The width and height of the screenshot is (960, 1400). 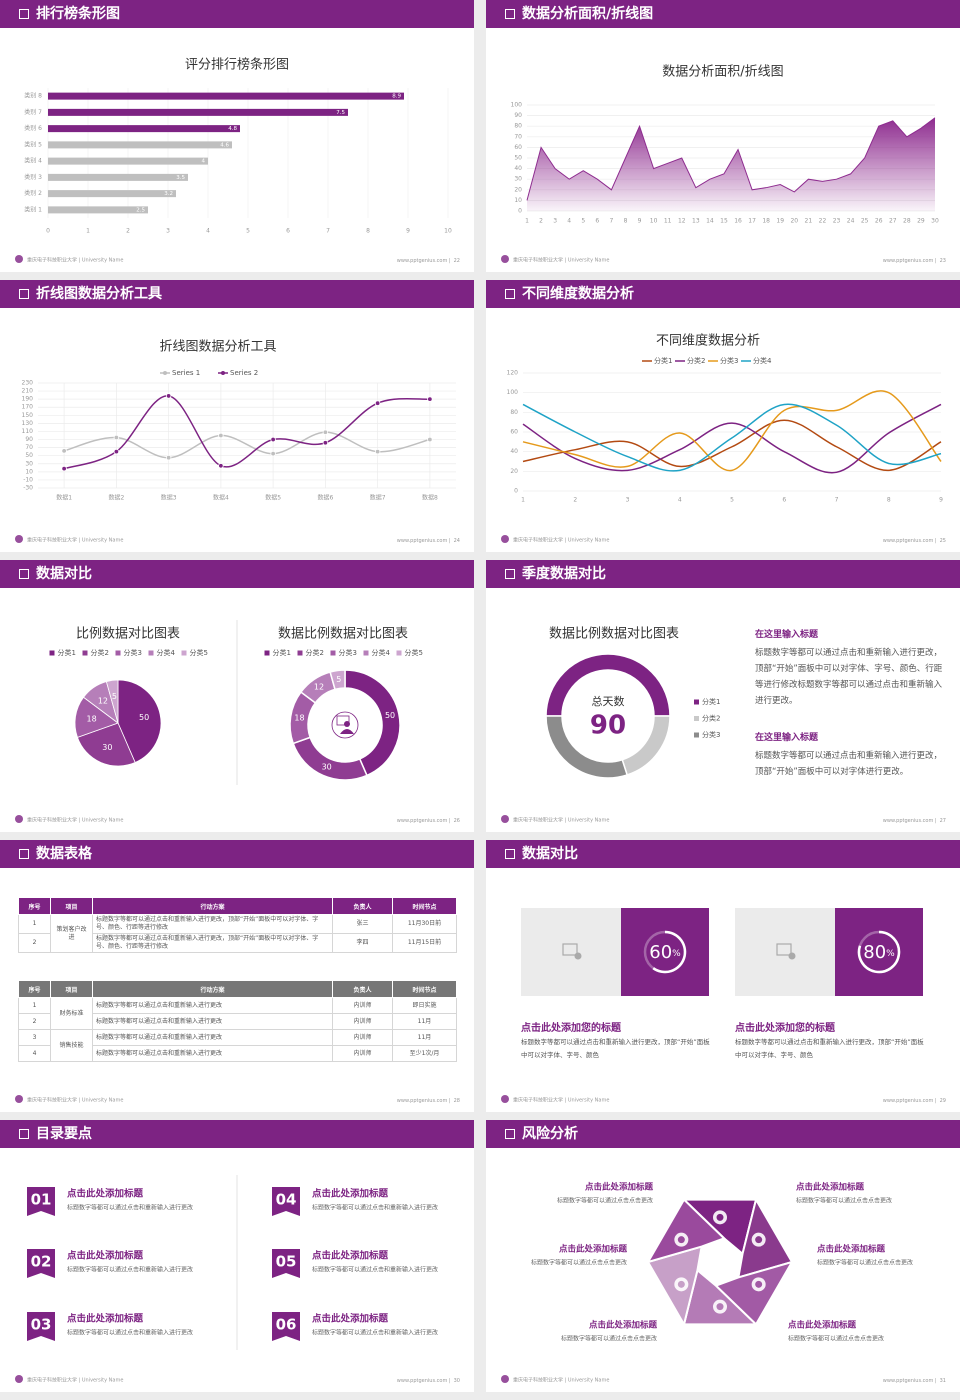 What do you see at coordinates (889, 500) in the screenshot?
I see `x-tick-label: 8` at bounding box center [889, 500].